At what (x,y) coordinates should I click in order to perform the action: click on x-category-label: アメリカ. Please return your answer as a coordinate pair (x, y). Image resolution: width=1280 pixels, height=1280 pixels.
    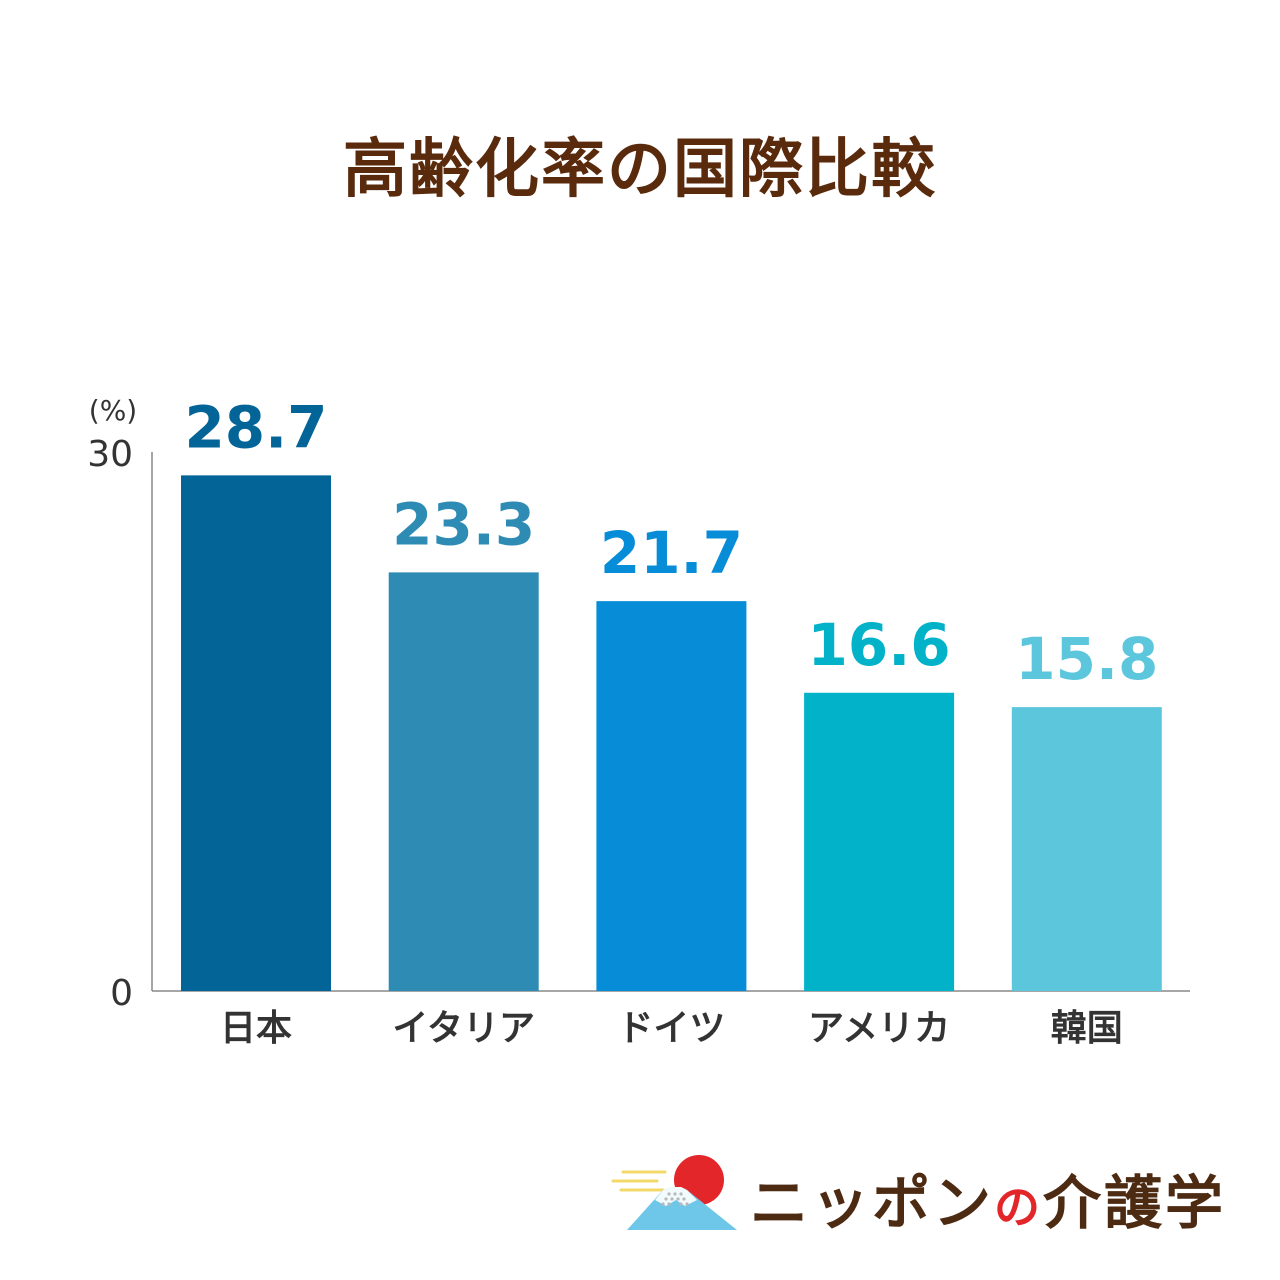
    Looking at the image, I should click on (879, 1028).